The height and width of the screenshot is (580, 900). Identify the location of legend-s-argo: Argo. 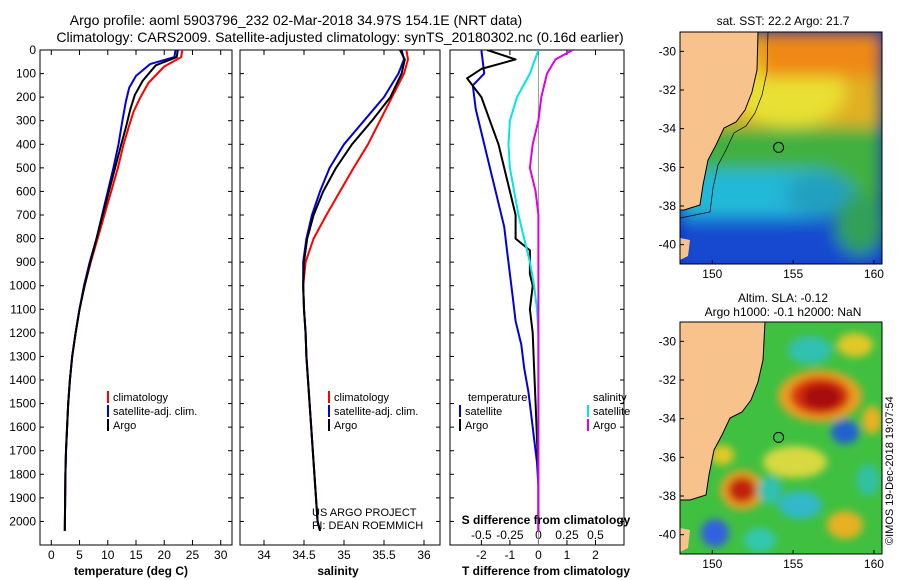
(604, 426).